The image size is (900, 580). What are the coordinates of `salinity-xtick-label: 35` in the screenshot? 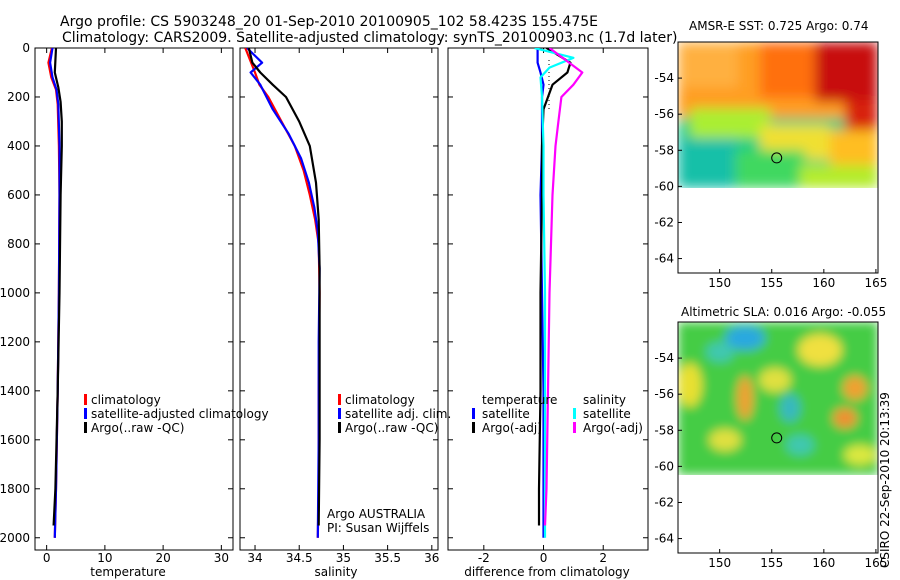 It's located at (343, 558).